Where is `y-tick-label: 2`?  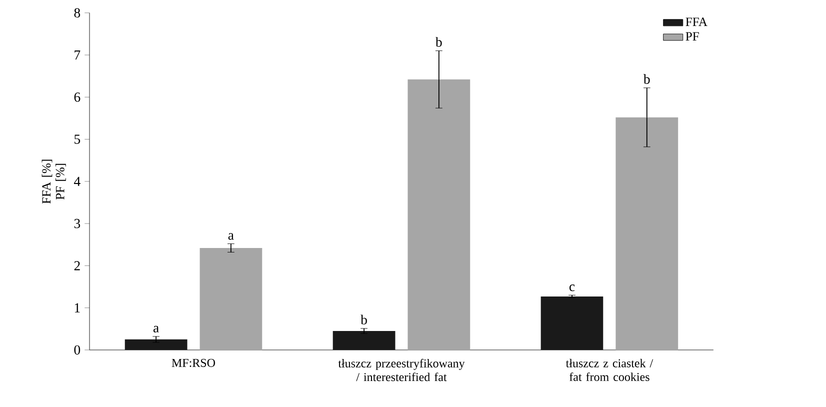
y-tick-label: 2 is located at coordinates (77, 265).